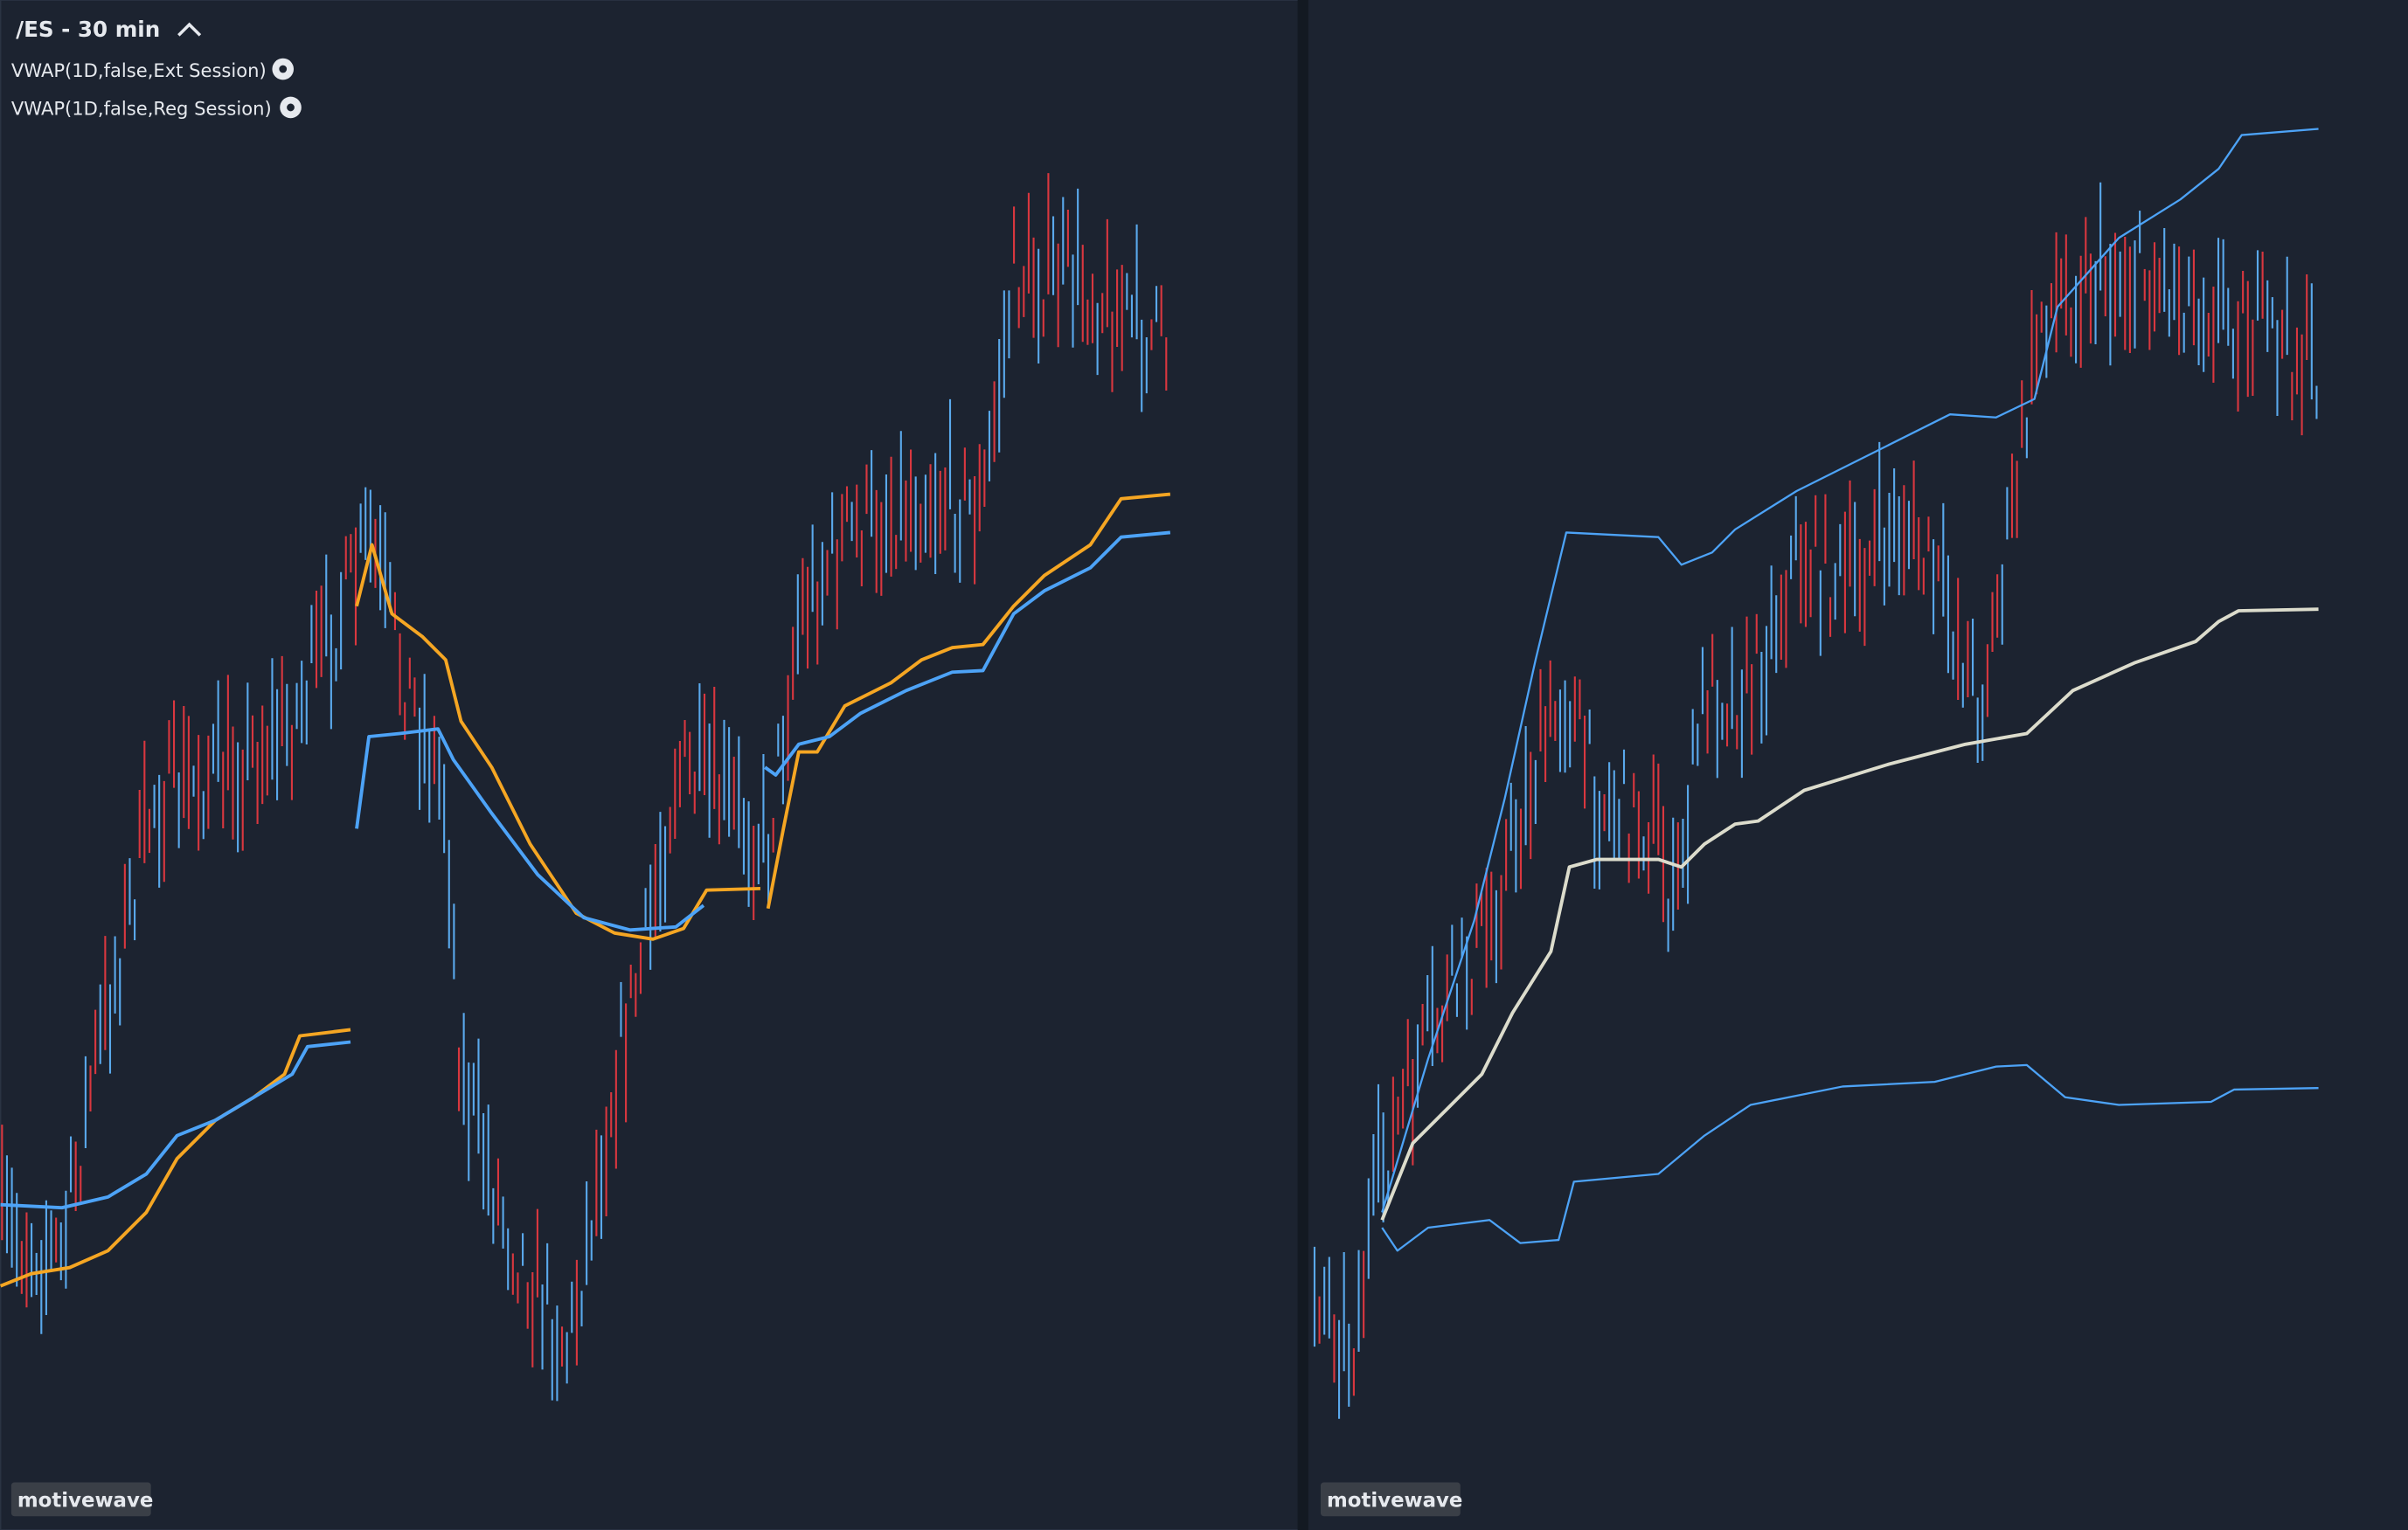 This screenshot has height=1530, width=2408. What do you see at coordinates (1303, 765) in the screenshot?
I see `pane-divider` at bounding box center [1303, 765].